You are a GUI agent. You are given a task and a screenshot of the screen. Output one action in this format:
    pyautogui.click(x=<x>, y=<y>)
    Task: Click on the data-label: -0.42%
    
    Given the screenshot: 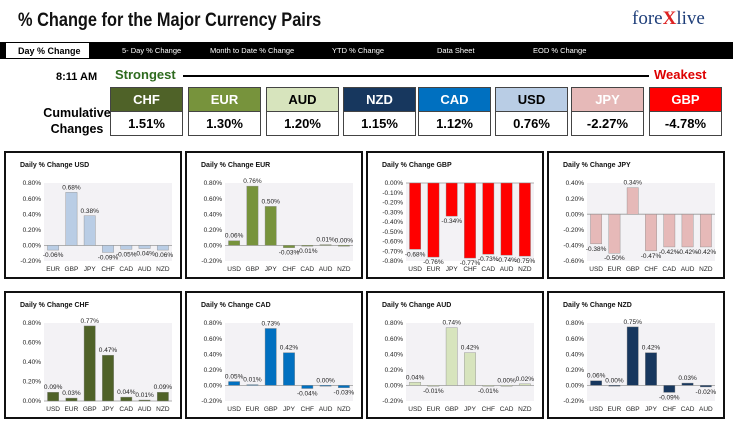 What is the action you would take?
    pyautogui.click(x=669, y=252)
    